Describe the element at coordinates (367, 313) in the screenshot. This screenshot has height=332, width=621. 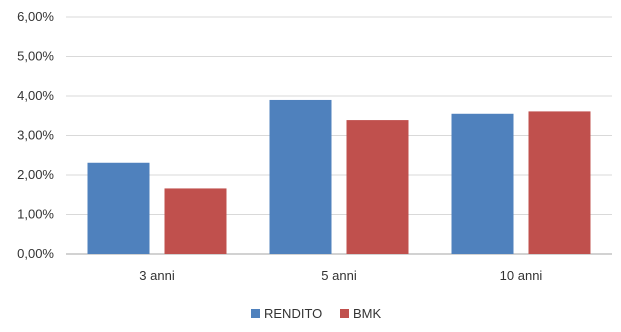
I see `legend-label: BMK` at that location.